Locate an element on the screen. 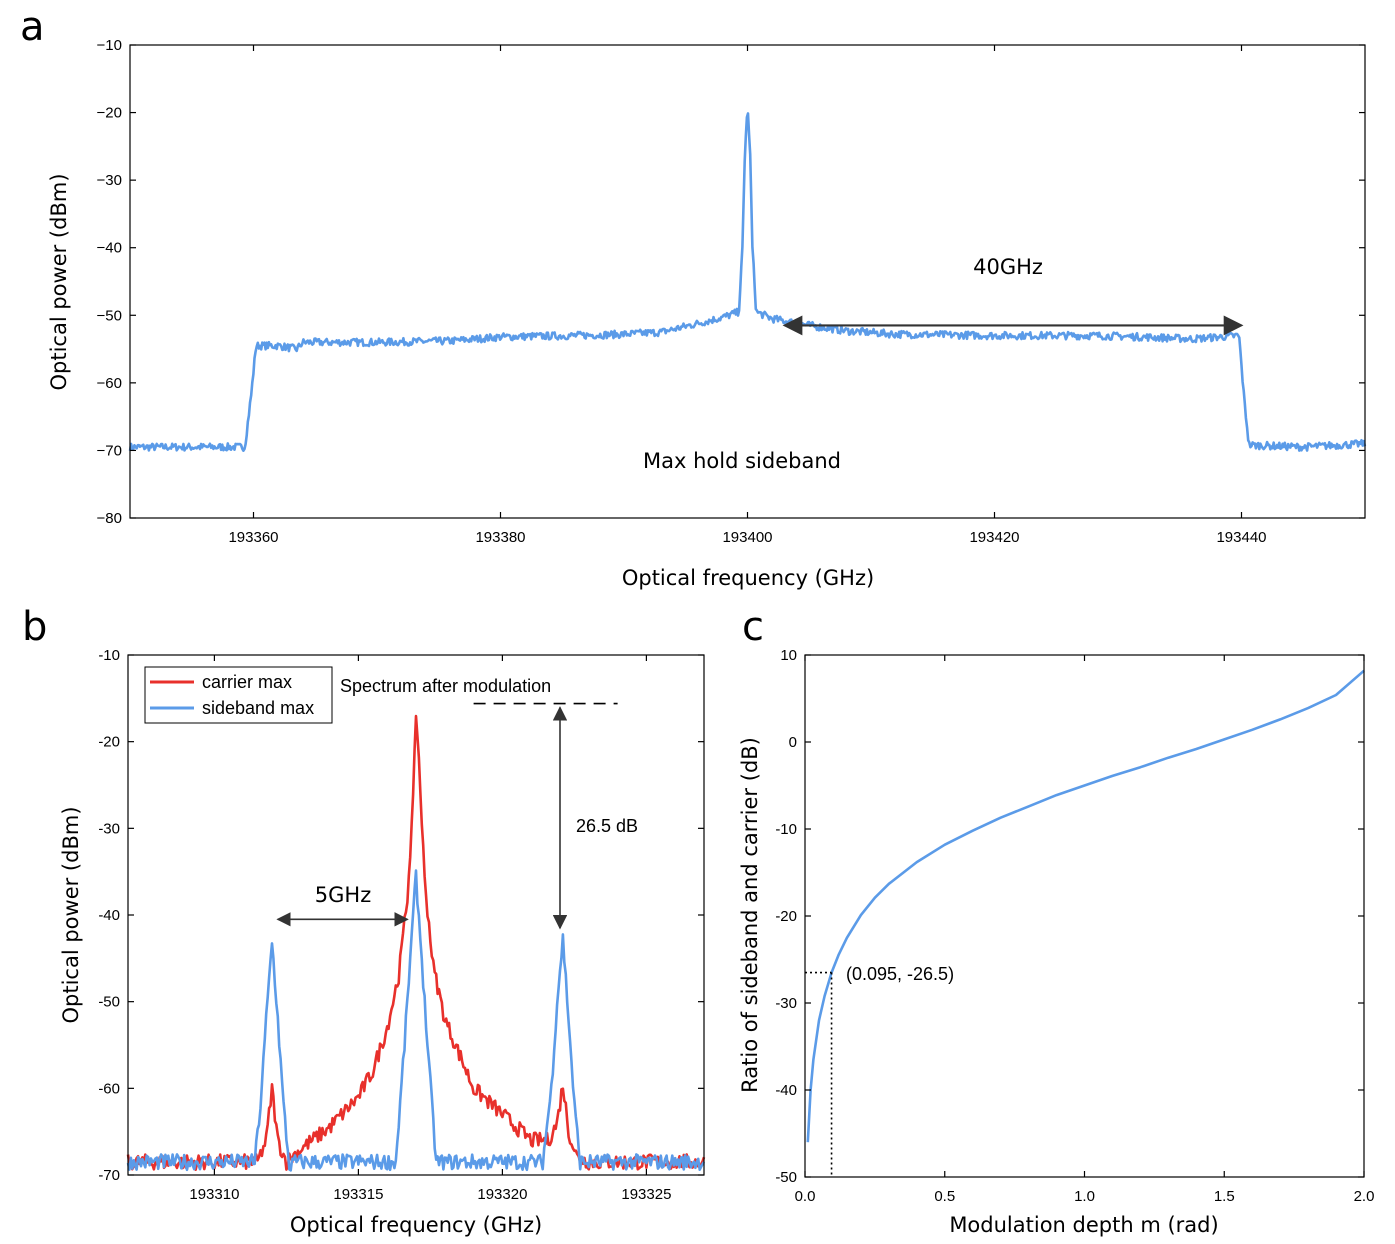 The image size is (1395, 1244). y-tick-label: 10 is located at coordinates (788, 655).